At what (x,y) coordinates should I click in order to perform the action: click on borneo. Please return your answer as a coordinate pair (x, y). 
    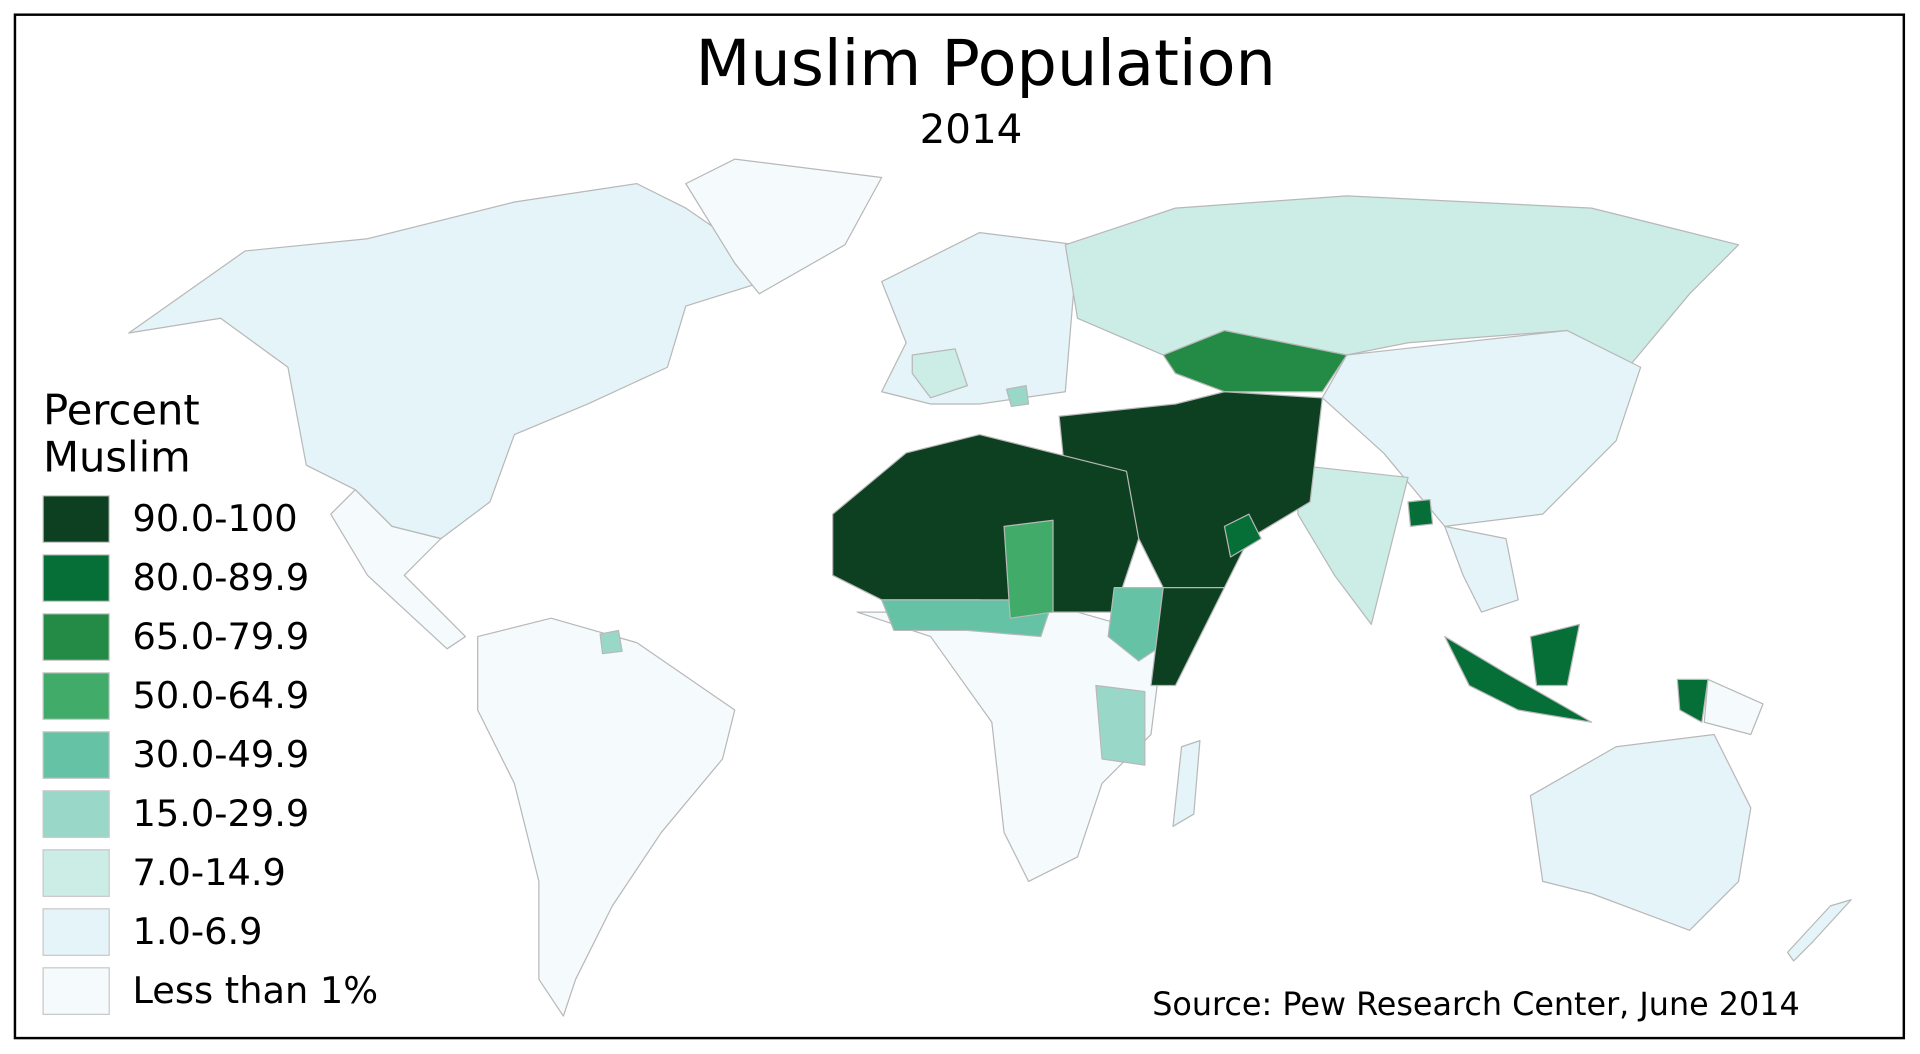
    Looking at the image, I should click on (1555, 655).